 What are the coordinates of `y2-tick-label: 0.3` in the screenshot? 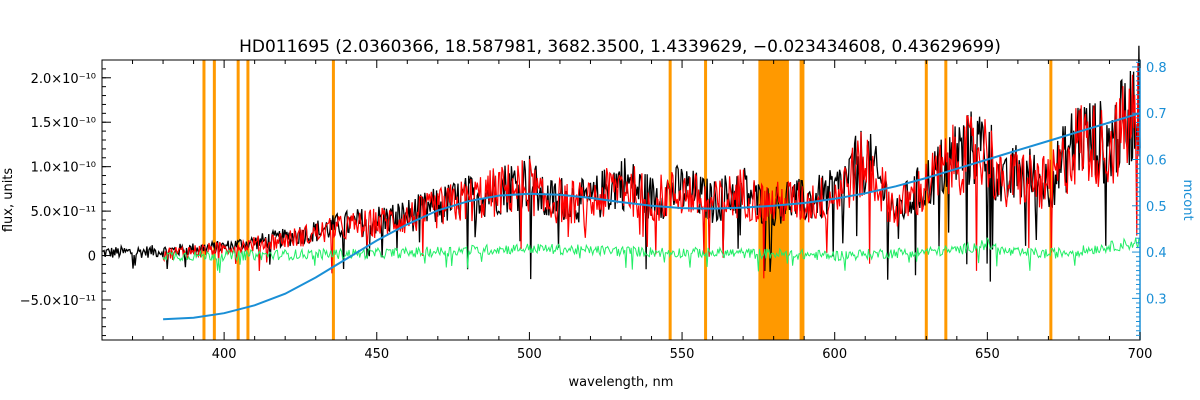 It's located at (1156, 299).